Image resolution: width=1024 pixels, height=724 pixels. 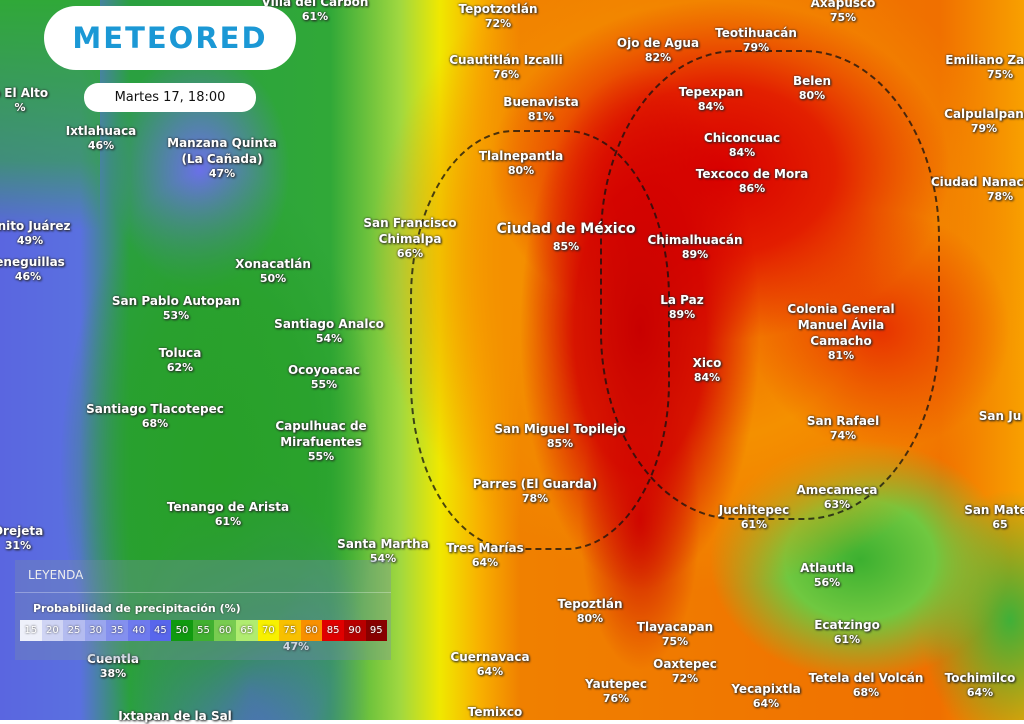 What do you see at coordinates (315, 4) in the screenshot?
I see `city-name: Villa del Carbón` at bounding box center [315, 4].